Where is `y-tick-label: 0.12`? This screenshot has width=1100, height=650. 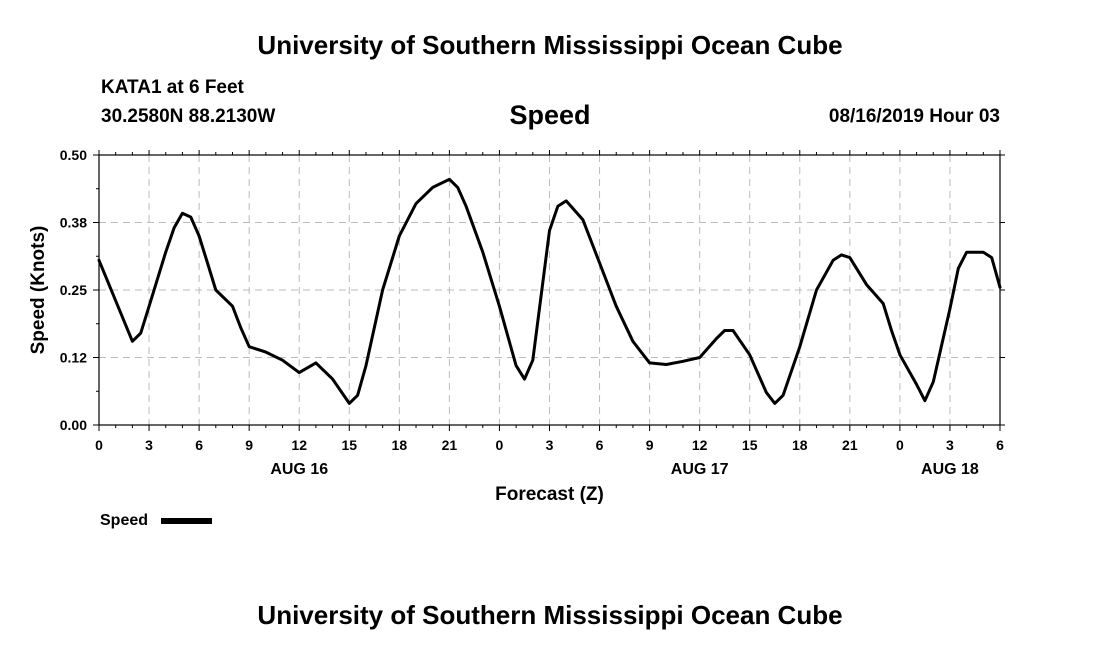 y-tick-label: 0.12 is located at coordinates (73, 358).